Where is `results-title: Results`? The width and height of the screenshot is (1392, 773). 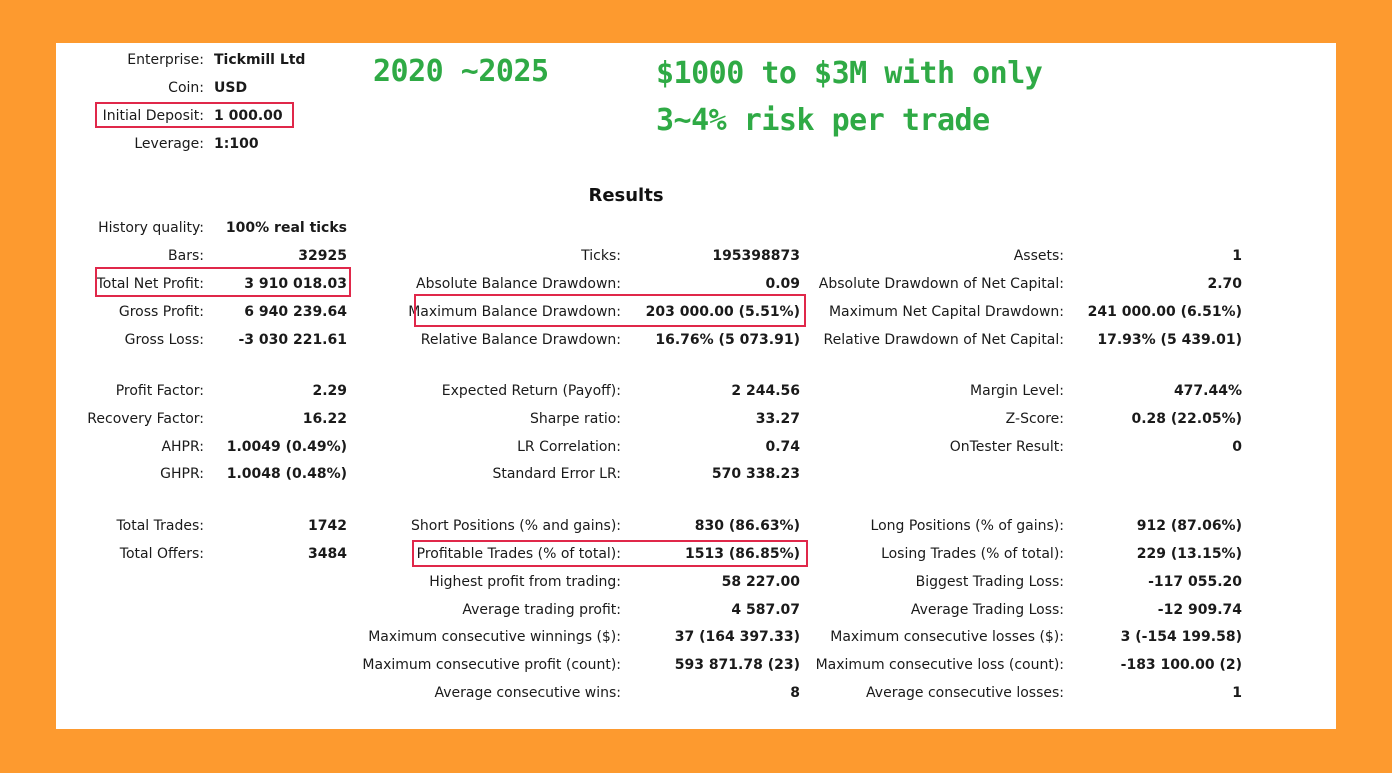 results-title: Results is located at coordinates (626, 195).